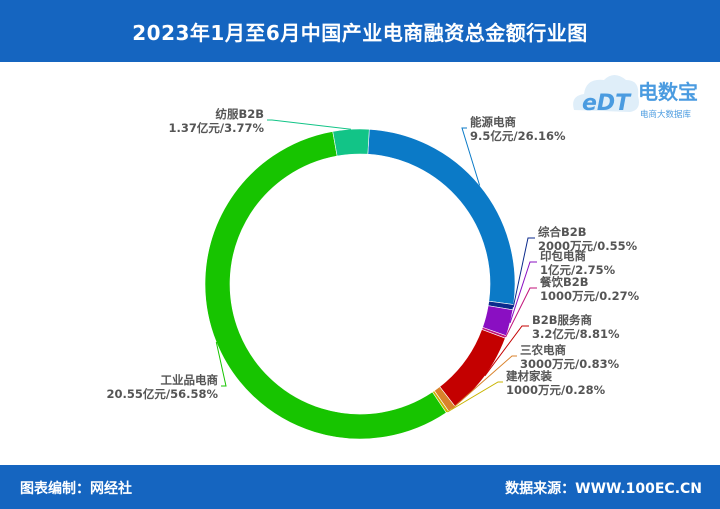 Image resolution: width=720 pixels, height=509 pixels. Describe the element at coordinates (562, 232) in the screenshot. I see `slice-name-label: 综合B2B` at that location.